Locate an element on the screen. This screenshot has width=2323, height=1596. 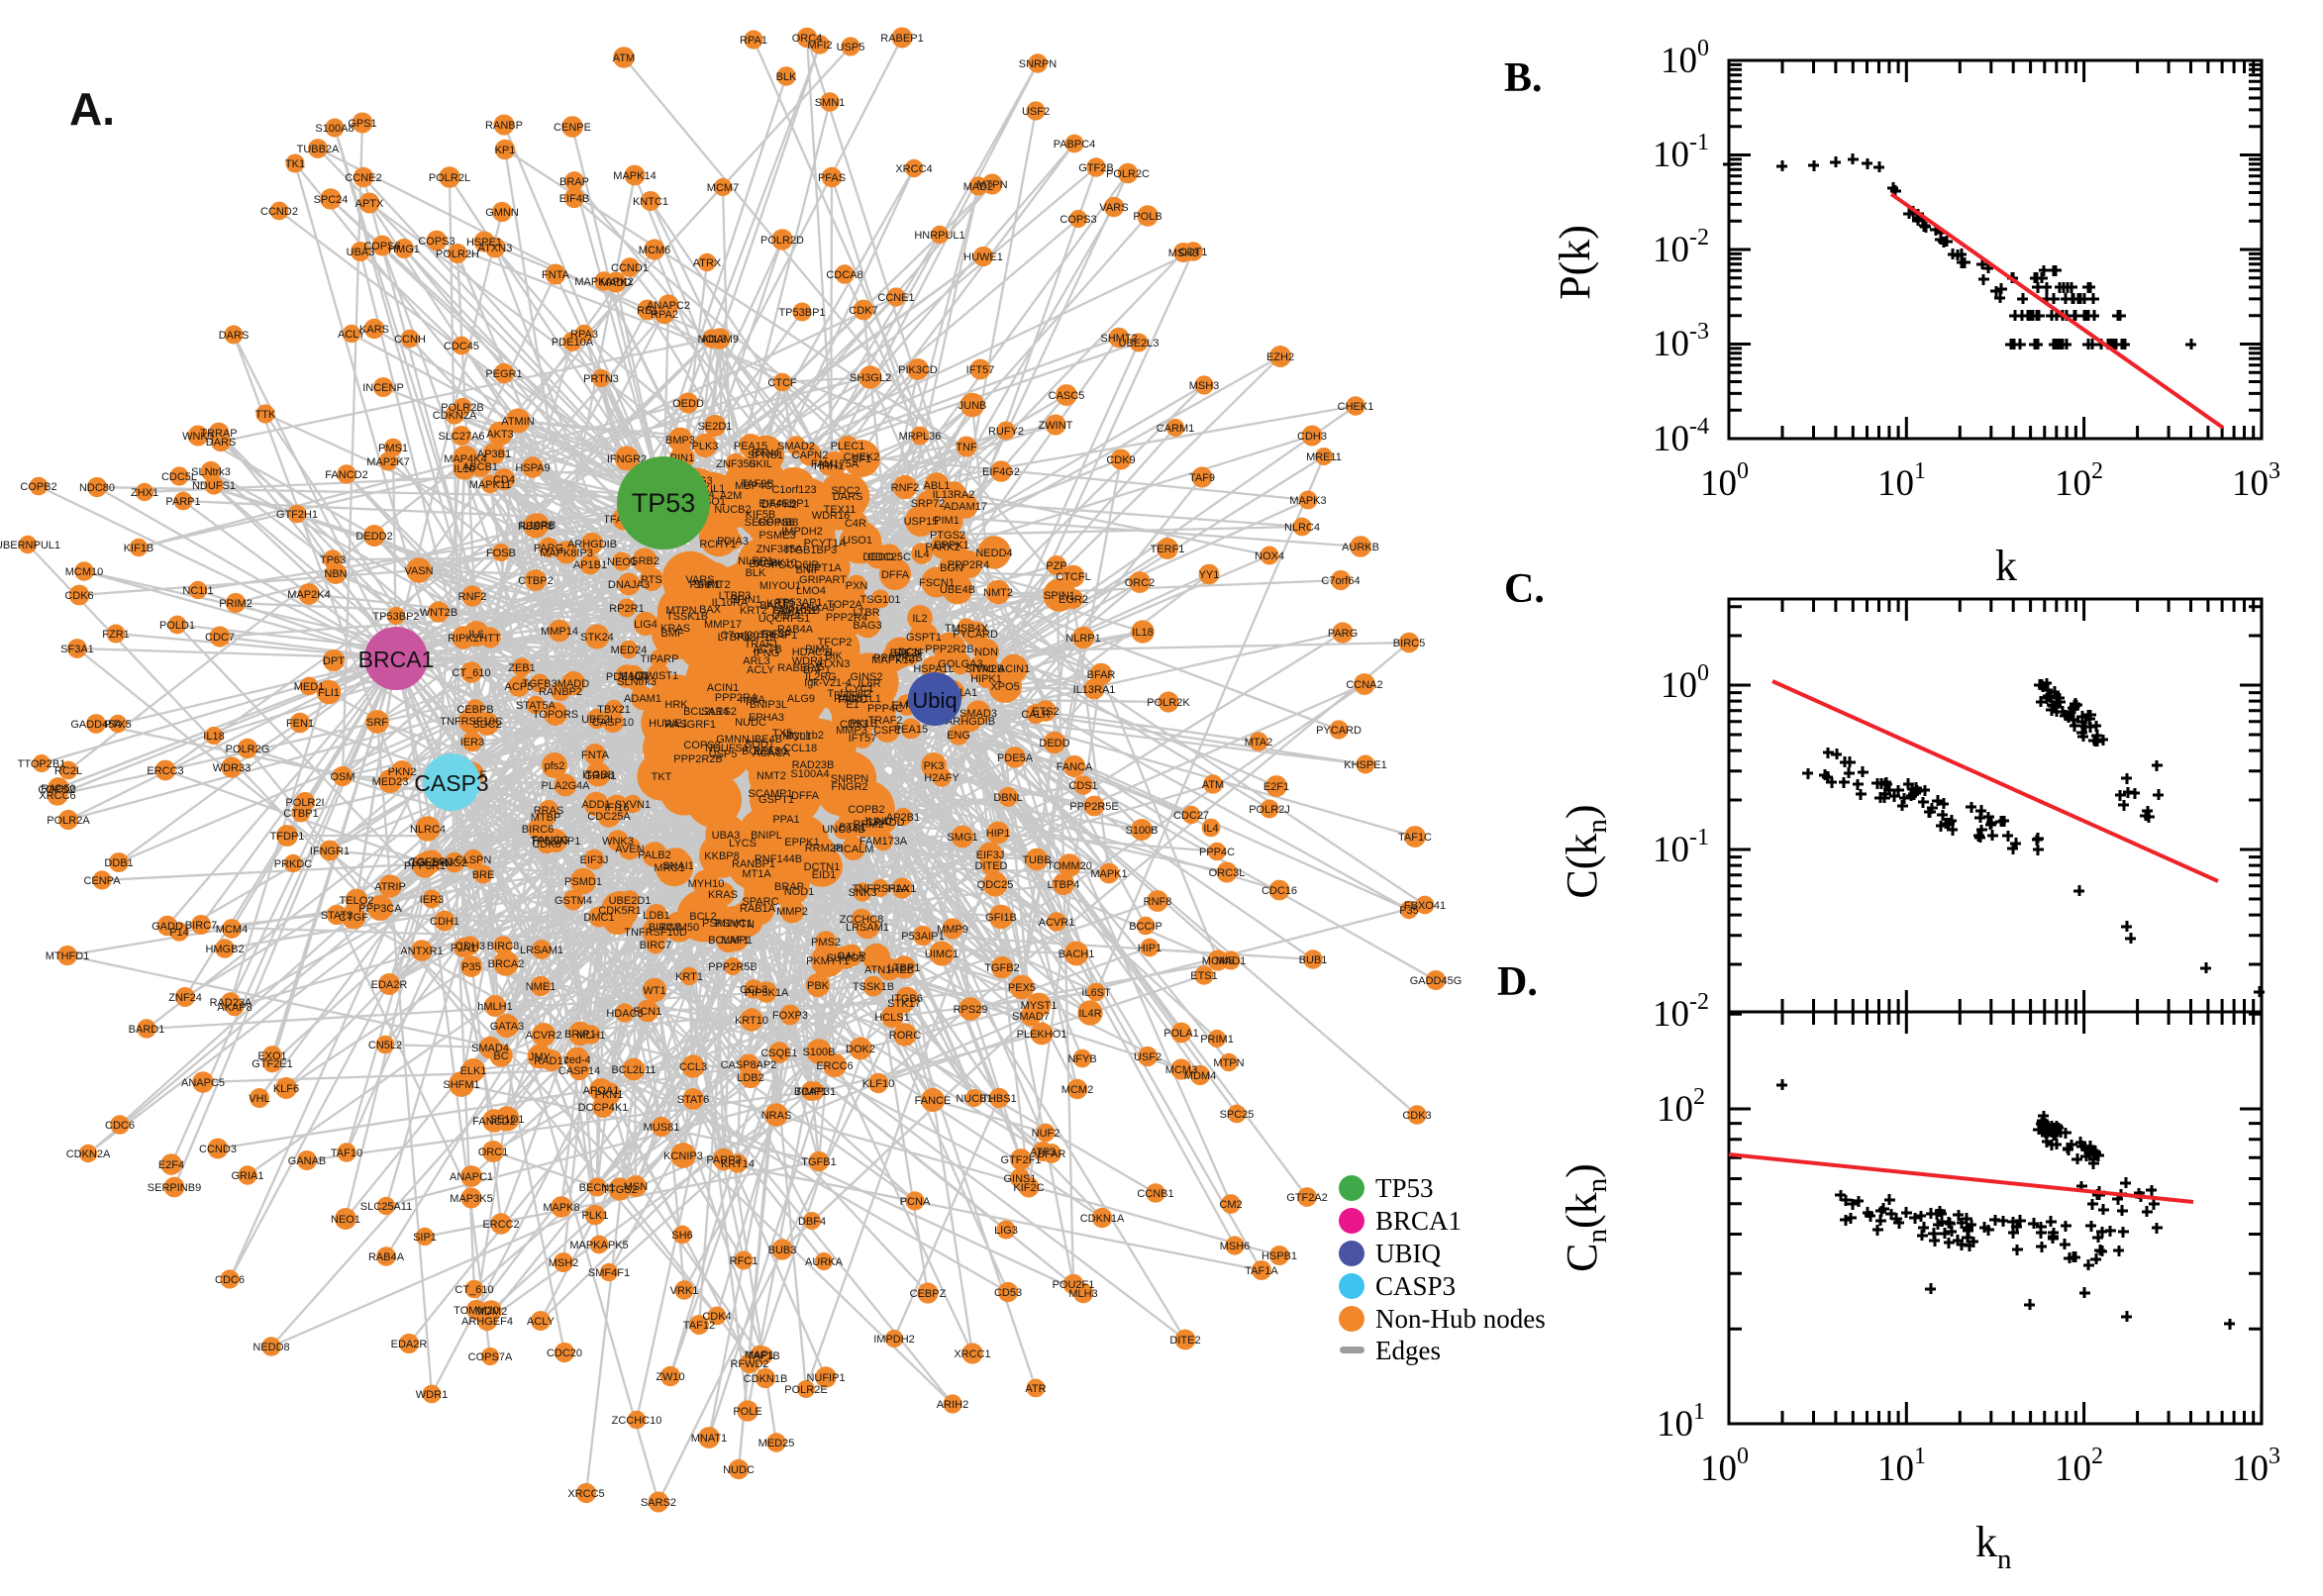
svg-text: DBF4 is located at coordinates (812, 1222).